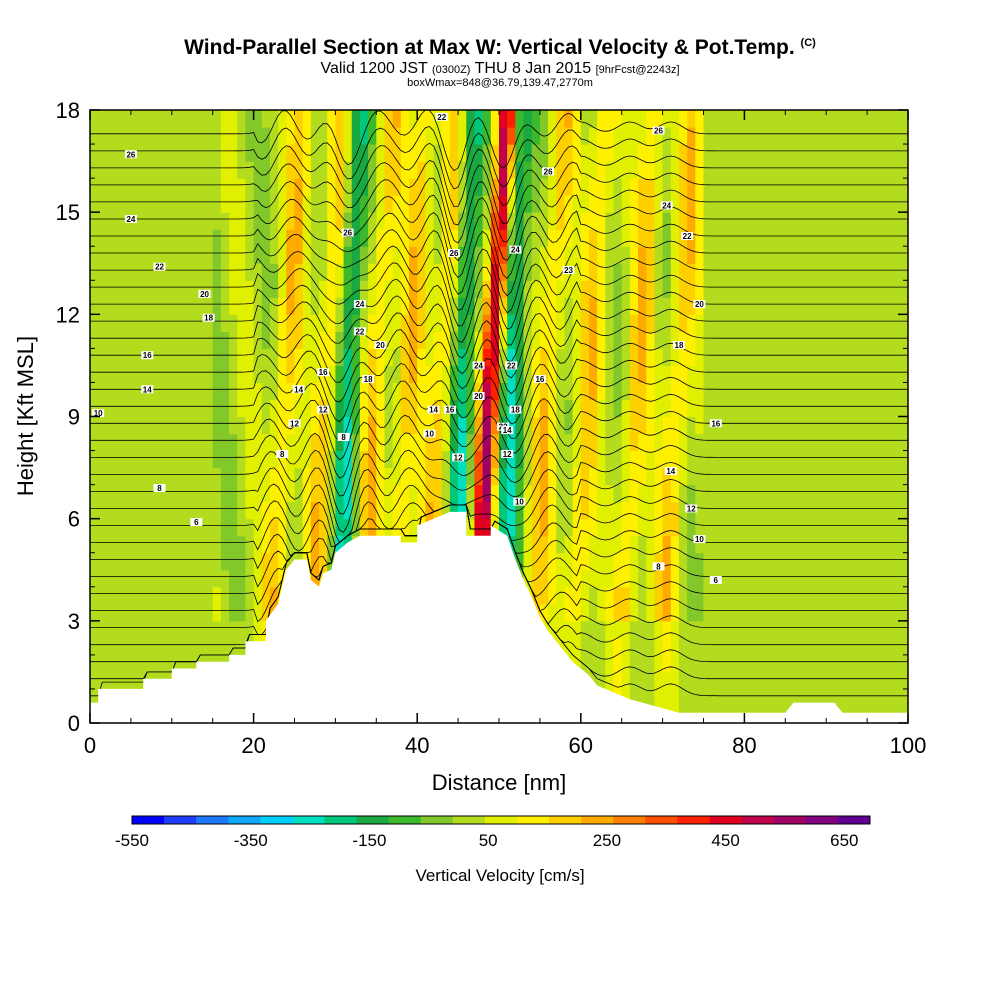  What do you see at coordinates (458, 457) in the screenshot?
I see `contour-label: 12` at bounding box center [458, 457].